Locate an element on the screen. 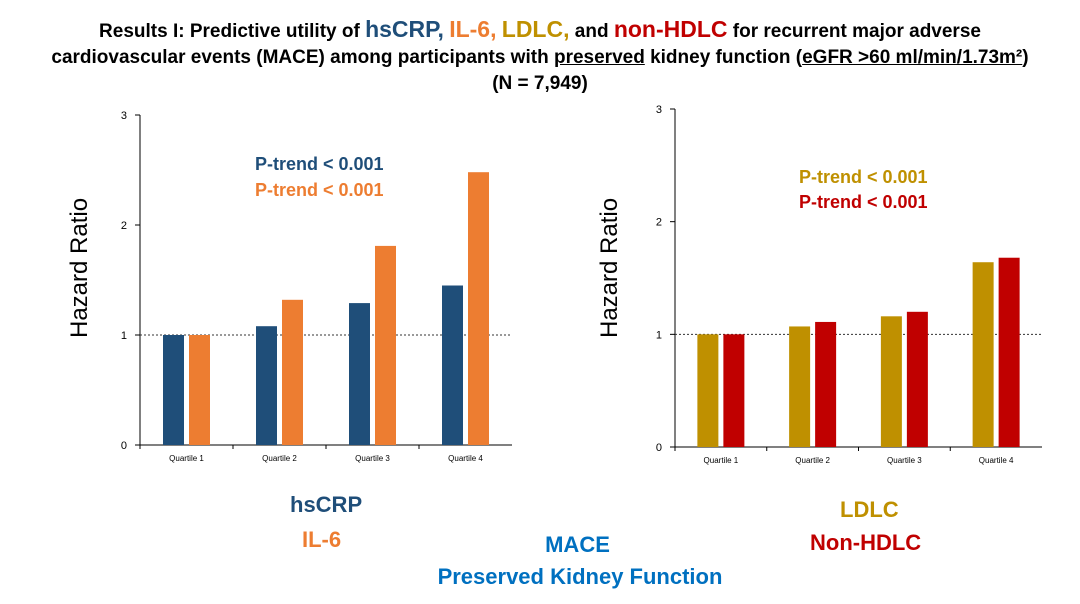 This screenshot has width=1080, height=604. legend-il6: IL-6 is located at coordinates (322, 539).